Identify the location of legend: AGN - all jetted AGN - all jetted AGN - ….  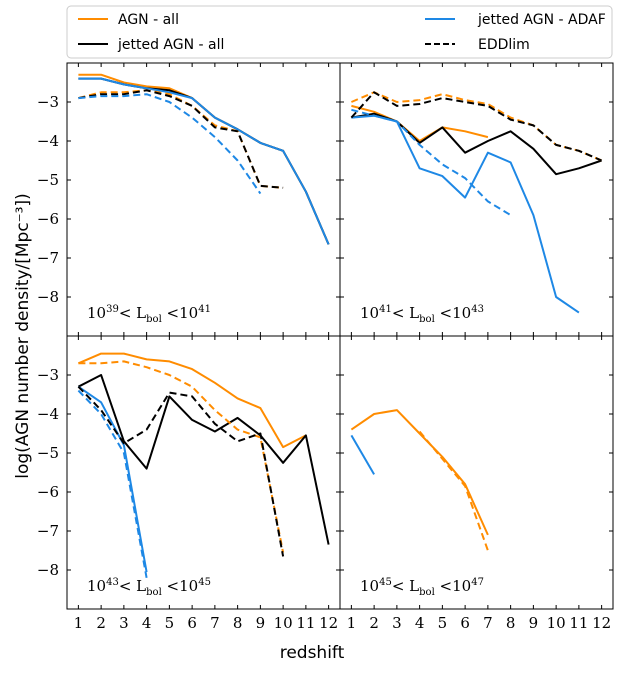
(339, 32).